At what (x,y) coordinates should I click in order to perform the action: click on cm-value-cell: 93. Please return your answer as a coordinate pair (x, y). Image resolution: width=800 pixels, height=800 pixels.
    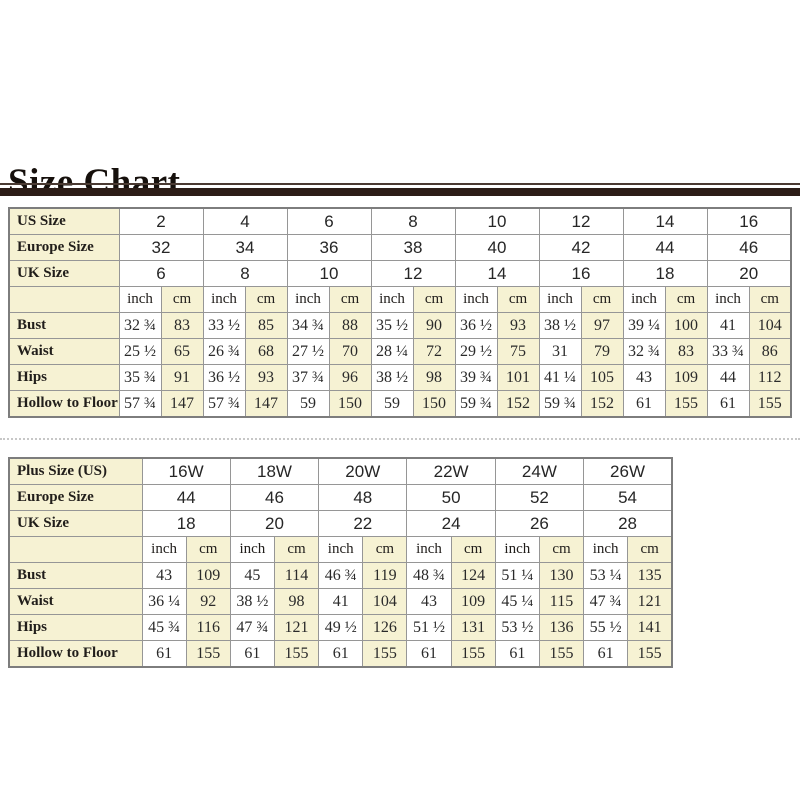
    Looking at the image, I should click on (266, 377).